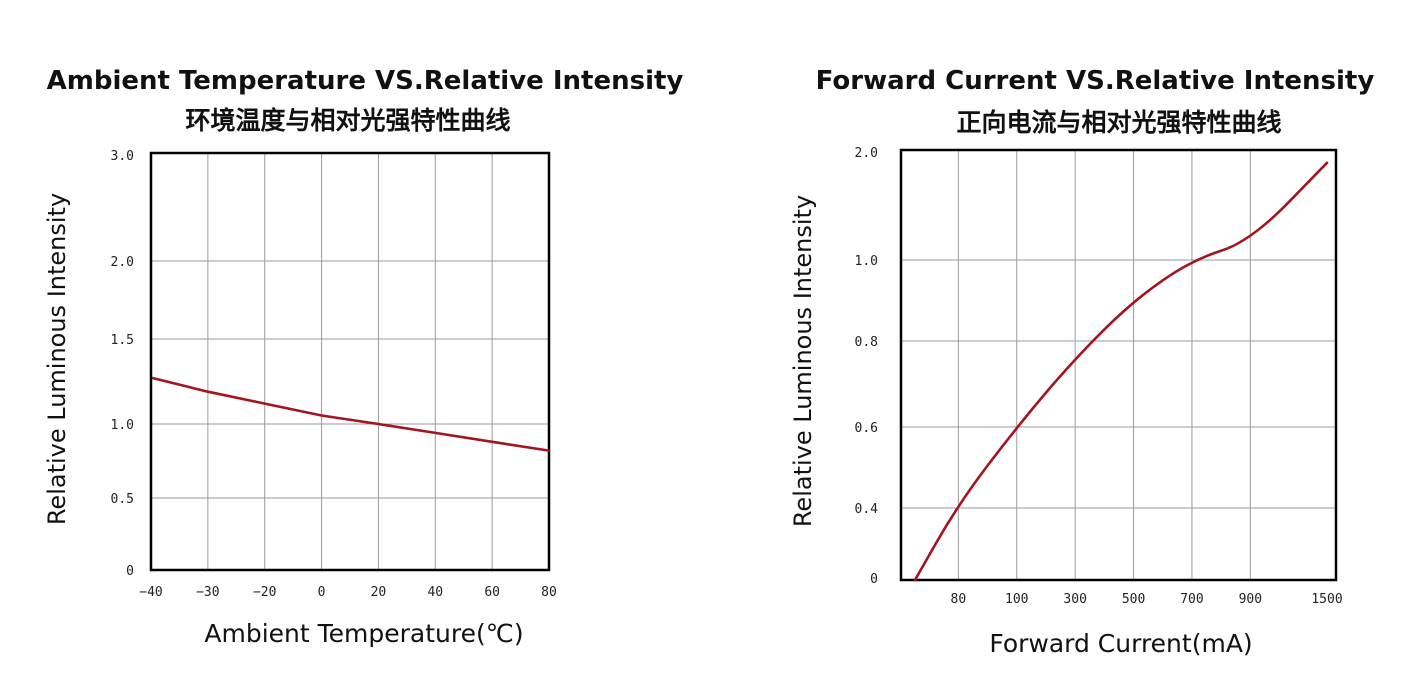  What do you see at coordinates (1191, 599) in the screenshot?
I see `x-tick-label: 700` at bounding box center [1191, 599].